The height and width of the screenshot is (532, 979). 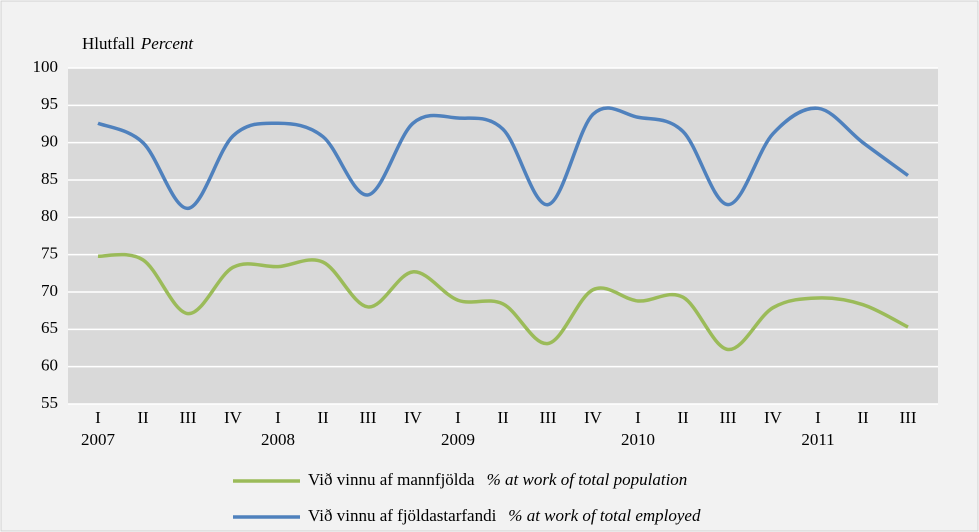 I want to click on legend-name: Við vinnu af mannfjölda, so click(x=391, y=479).